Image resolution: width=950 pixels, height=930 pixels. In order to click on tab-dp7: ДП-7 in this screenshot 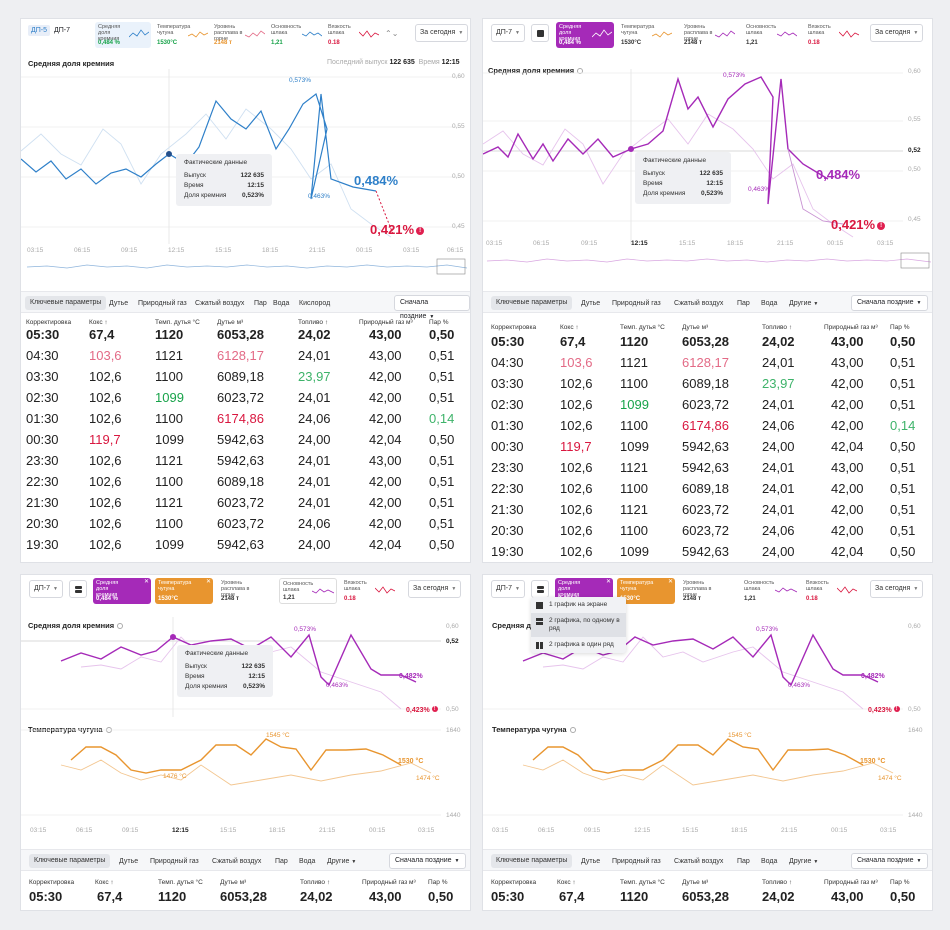, I will do `click(62, 30)`.